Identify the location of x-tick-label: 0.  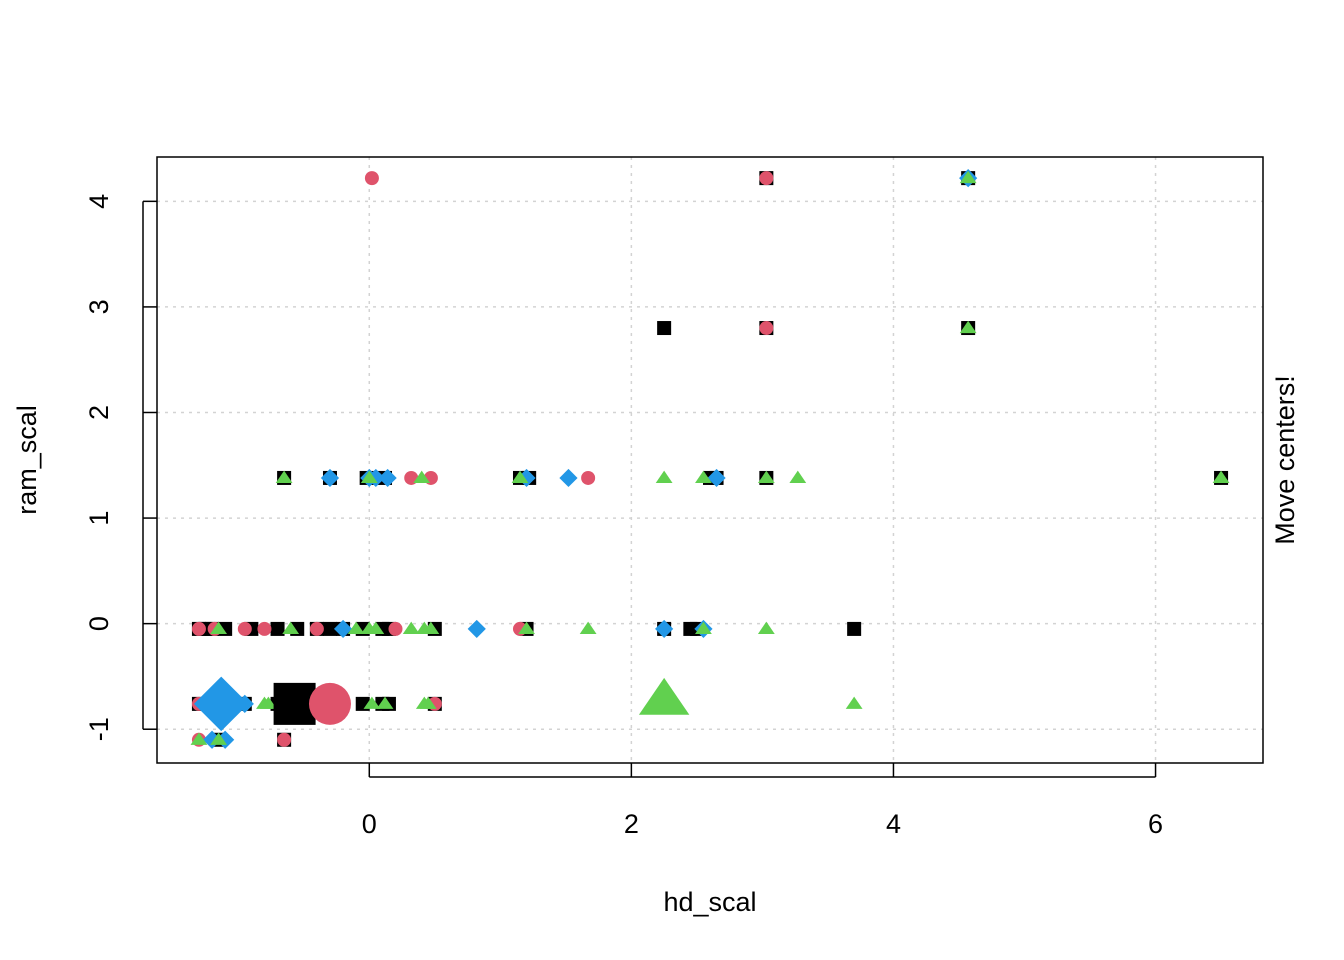
(369, 824).